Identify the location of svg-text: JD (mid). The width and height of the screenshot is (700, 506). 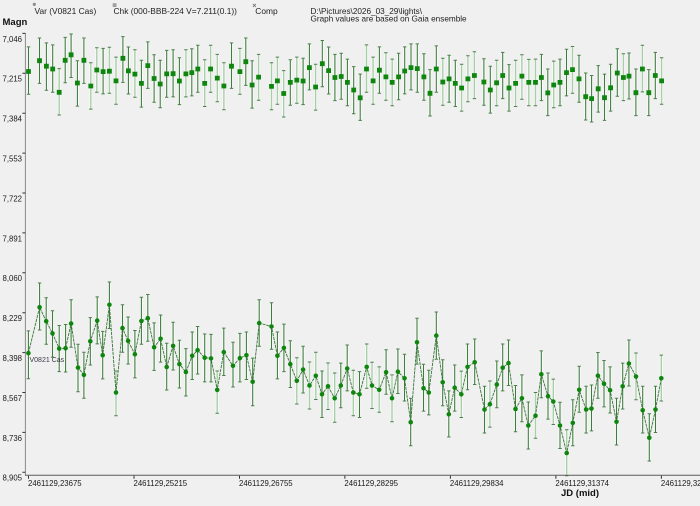
(580, 493).